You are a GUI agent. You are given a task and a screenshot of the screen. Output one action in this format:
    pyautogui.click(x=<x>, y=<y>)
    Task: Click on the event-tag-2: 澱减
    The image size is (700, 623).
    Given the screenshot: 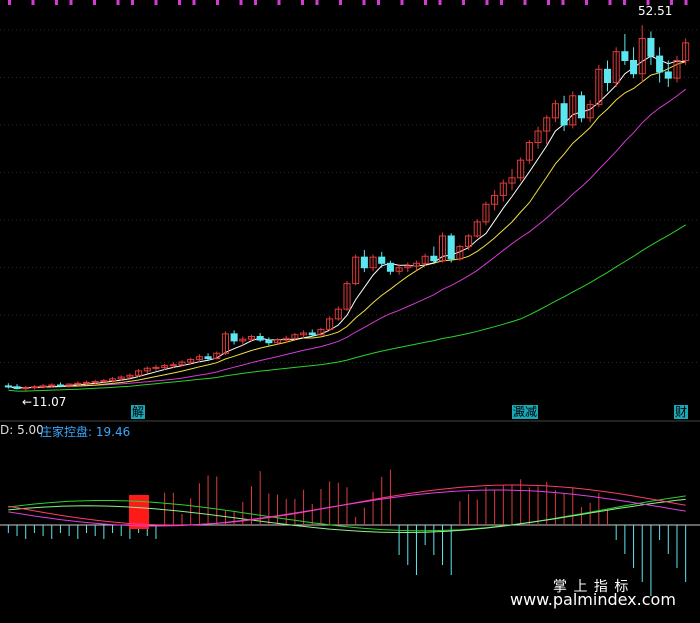 What is the action you would take?
    pyautogui.click(x=525, y=412)
    